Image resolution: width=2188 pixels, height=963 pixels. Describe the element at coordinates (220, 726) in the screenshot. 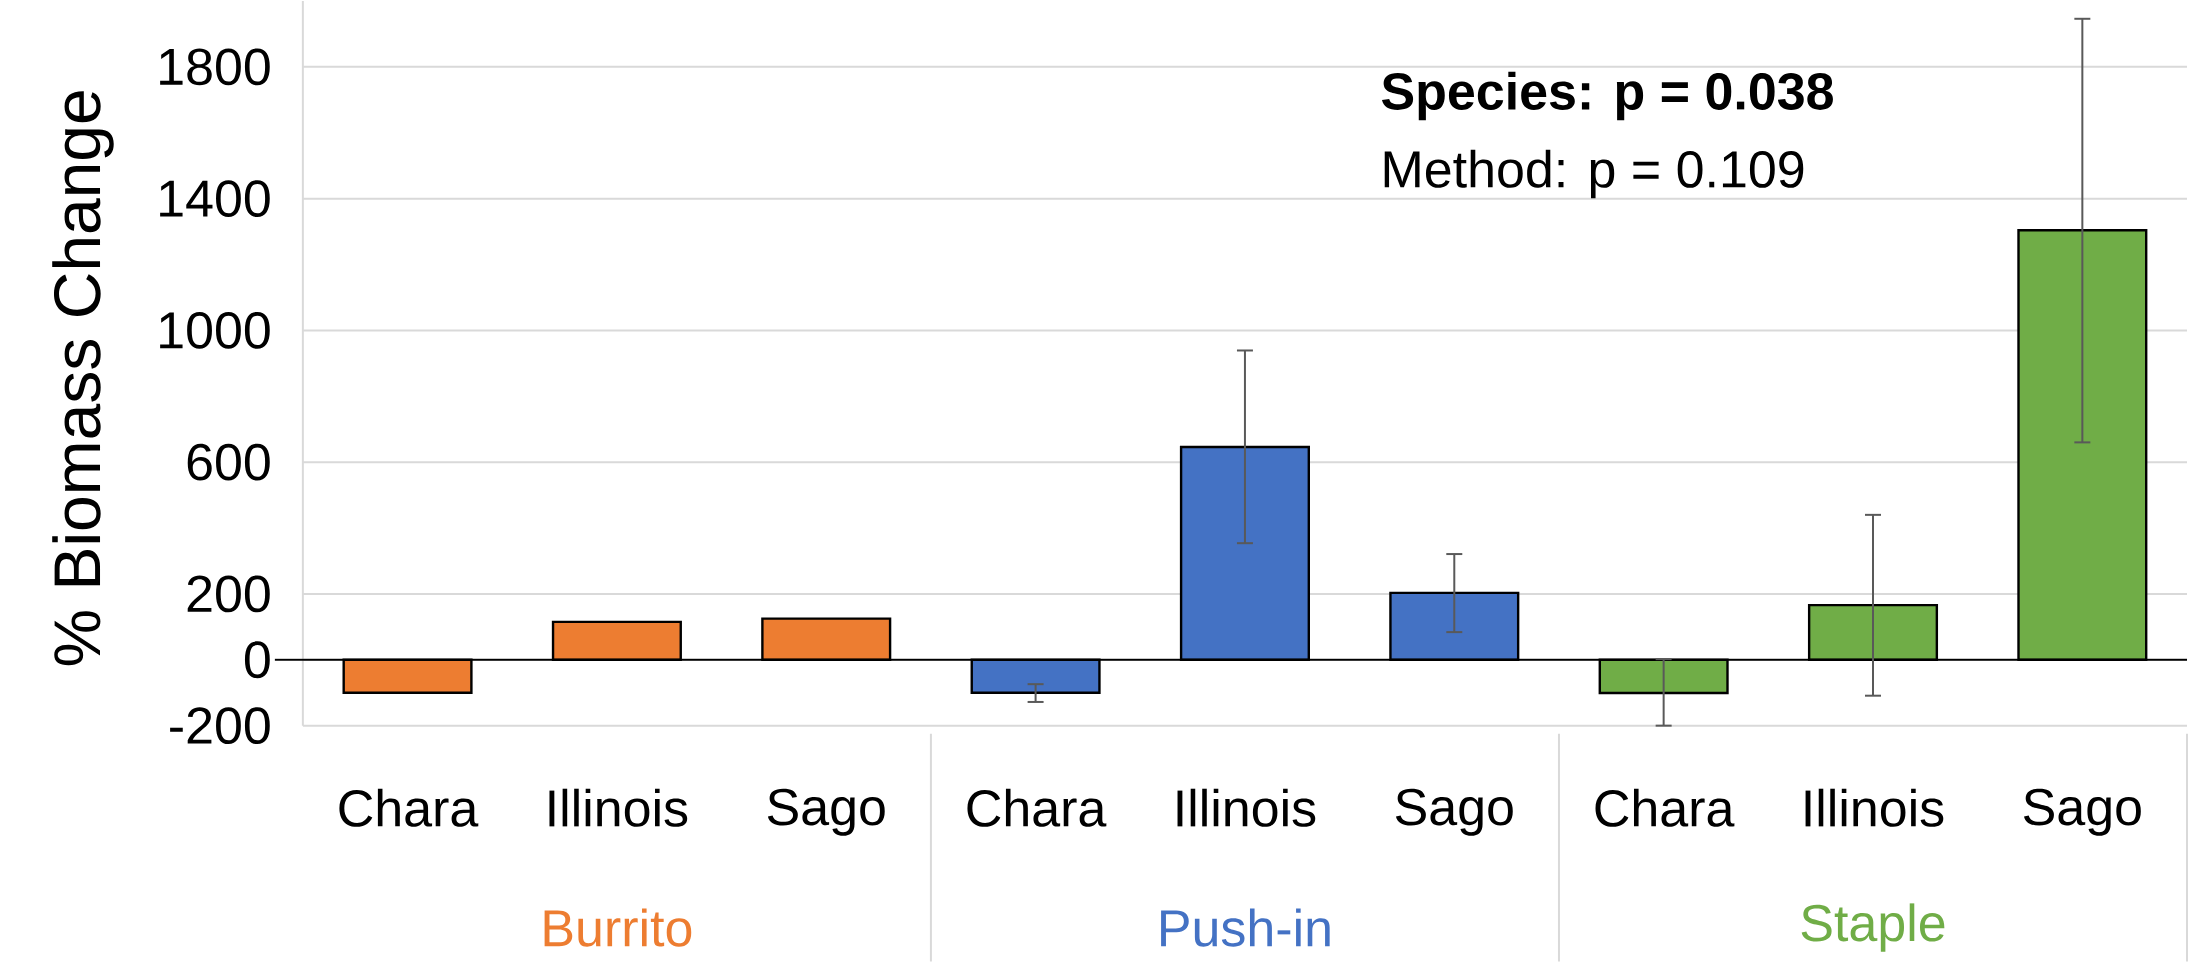

I see `y-tick-label: -200` at that location.